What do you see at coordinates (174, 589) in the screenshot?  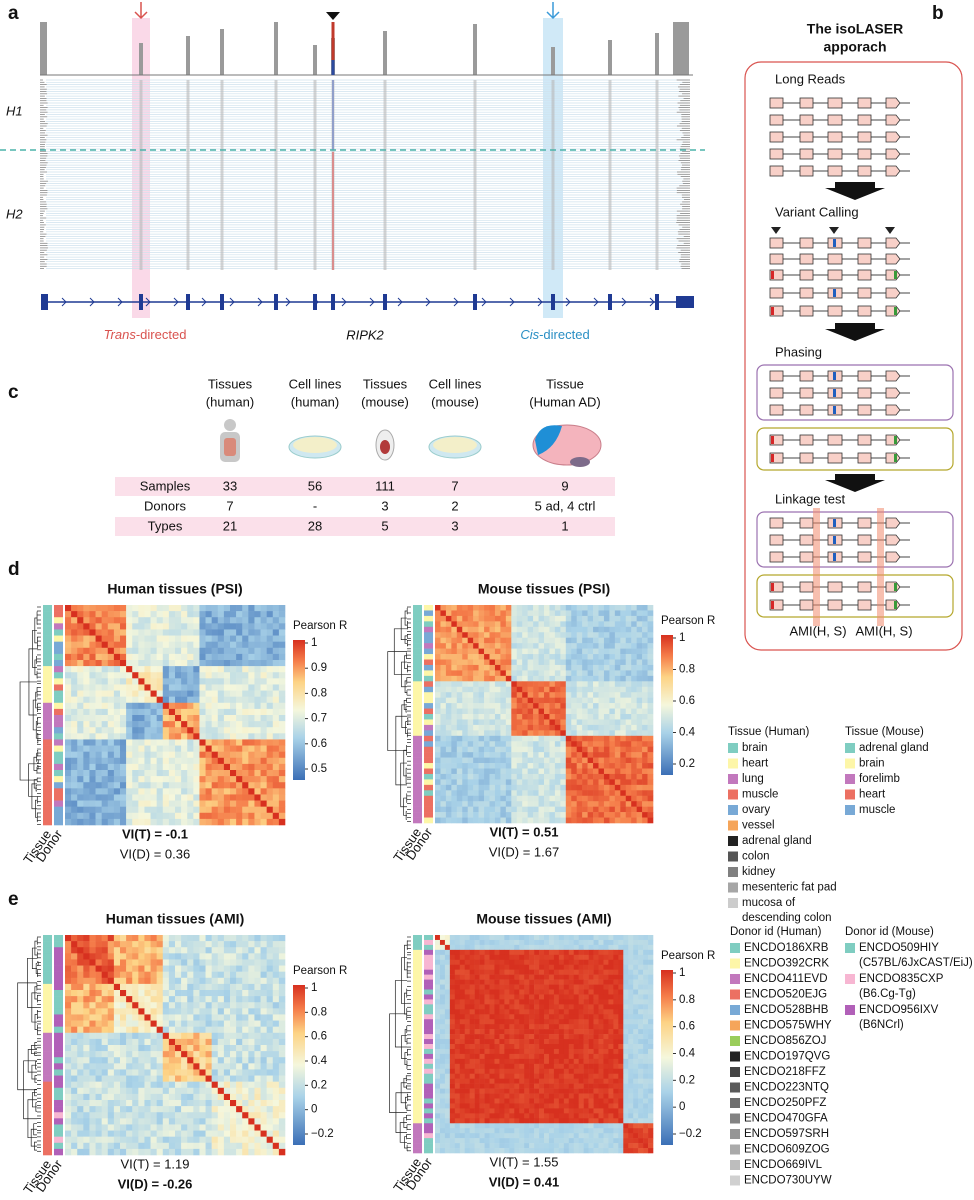 I see `heatmap-title: Human tissues (PSI)` at bounding box center [174, 589].